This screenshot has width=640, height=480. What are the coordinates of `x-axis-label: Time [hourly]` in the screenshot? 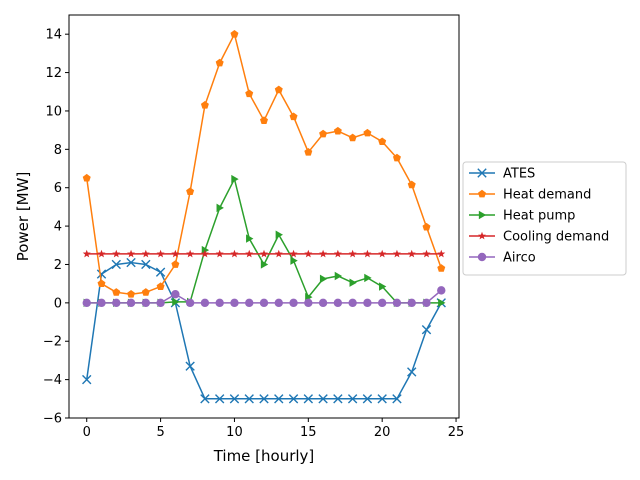 It's located at (264, 456).